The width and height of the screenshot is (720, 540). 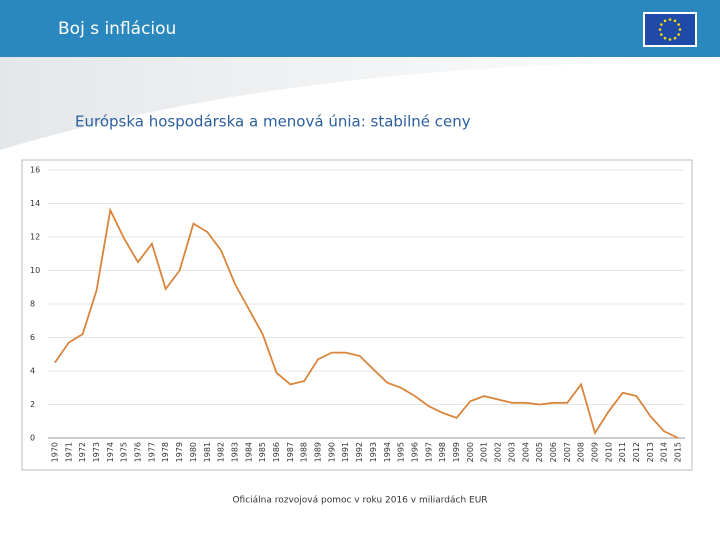 What do you see at coordinates (456, 452) in the screenshot?
I see `x-tick-label: 1999` at bounding box center [456, 452].